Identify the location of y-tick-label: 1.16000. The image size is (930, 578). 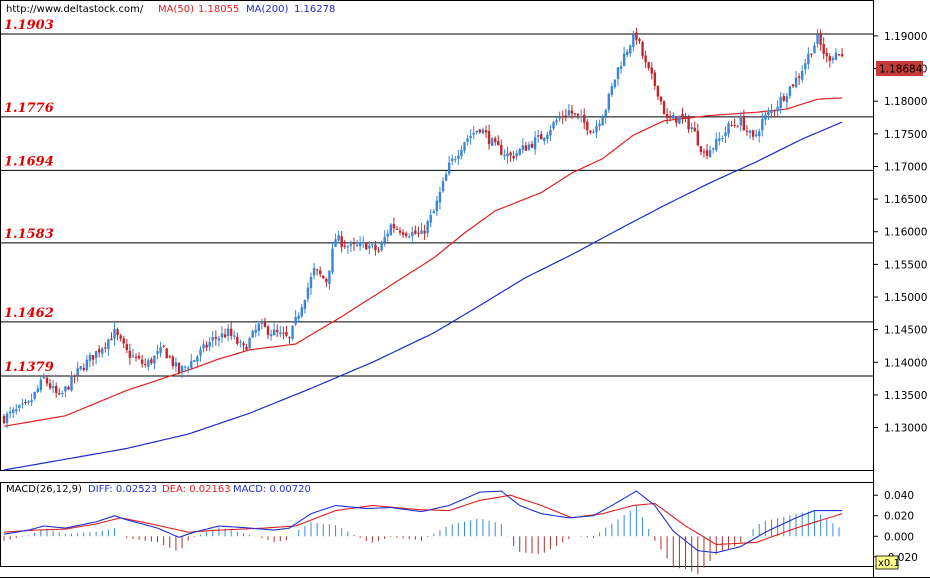
(905, 233).